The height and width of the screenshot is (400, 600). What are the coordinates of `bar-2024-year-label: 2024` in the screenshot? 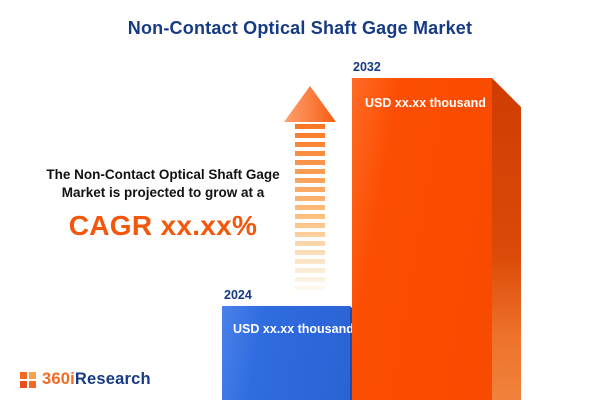 It's located at (238, 295).